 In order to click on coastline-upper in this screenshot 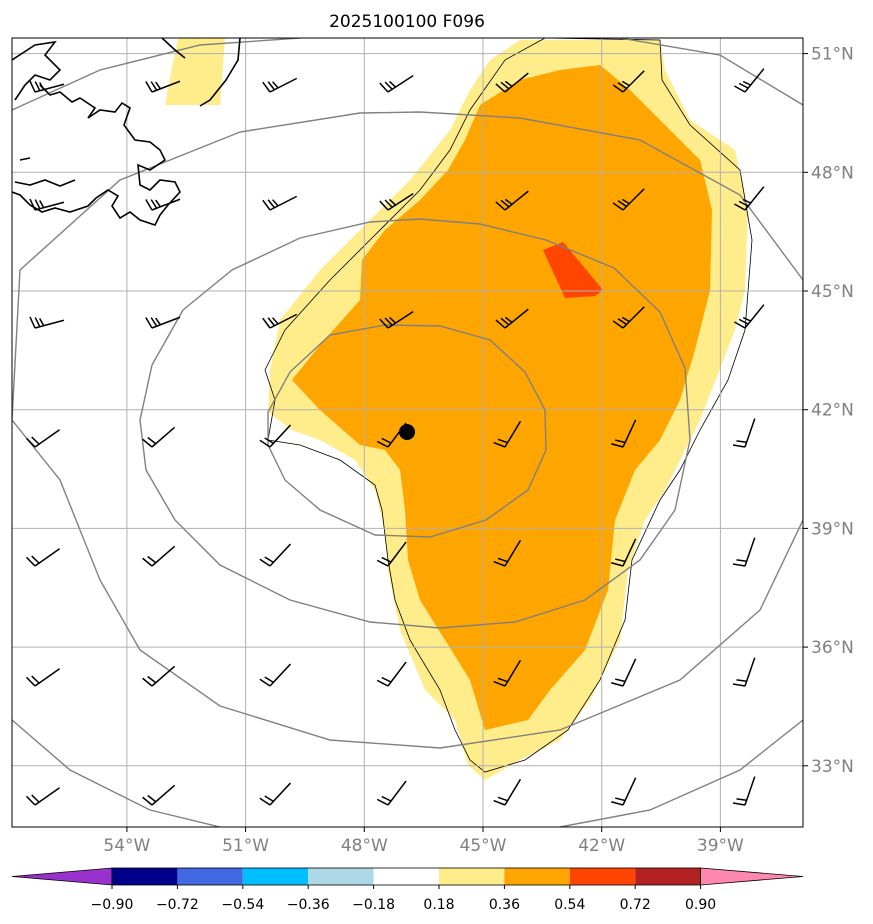, I will do `click(201, 72)`.